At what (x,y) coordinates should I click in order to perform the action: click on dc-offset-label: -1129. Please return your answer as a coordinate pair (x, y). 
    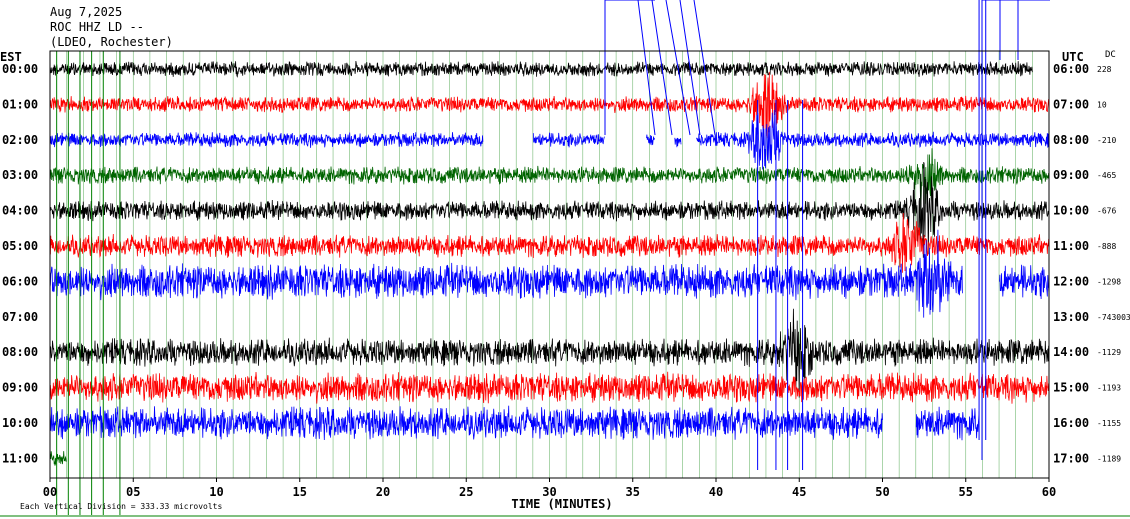
    Looking at the image, I should click on (1109, 352).